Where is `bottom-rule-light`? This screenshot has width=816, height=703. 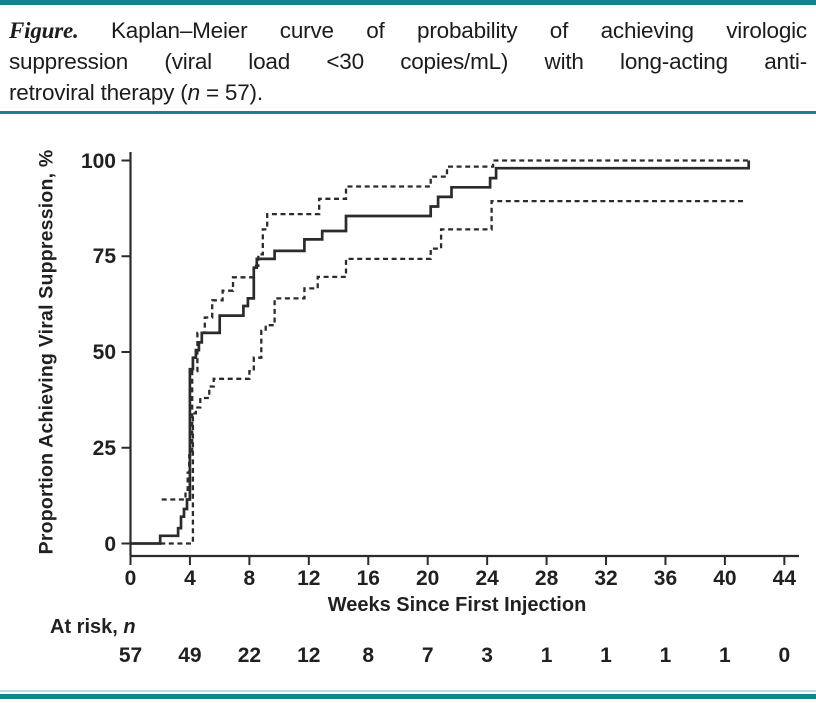 bottom-rule-light is located at coordinates (408, 691).